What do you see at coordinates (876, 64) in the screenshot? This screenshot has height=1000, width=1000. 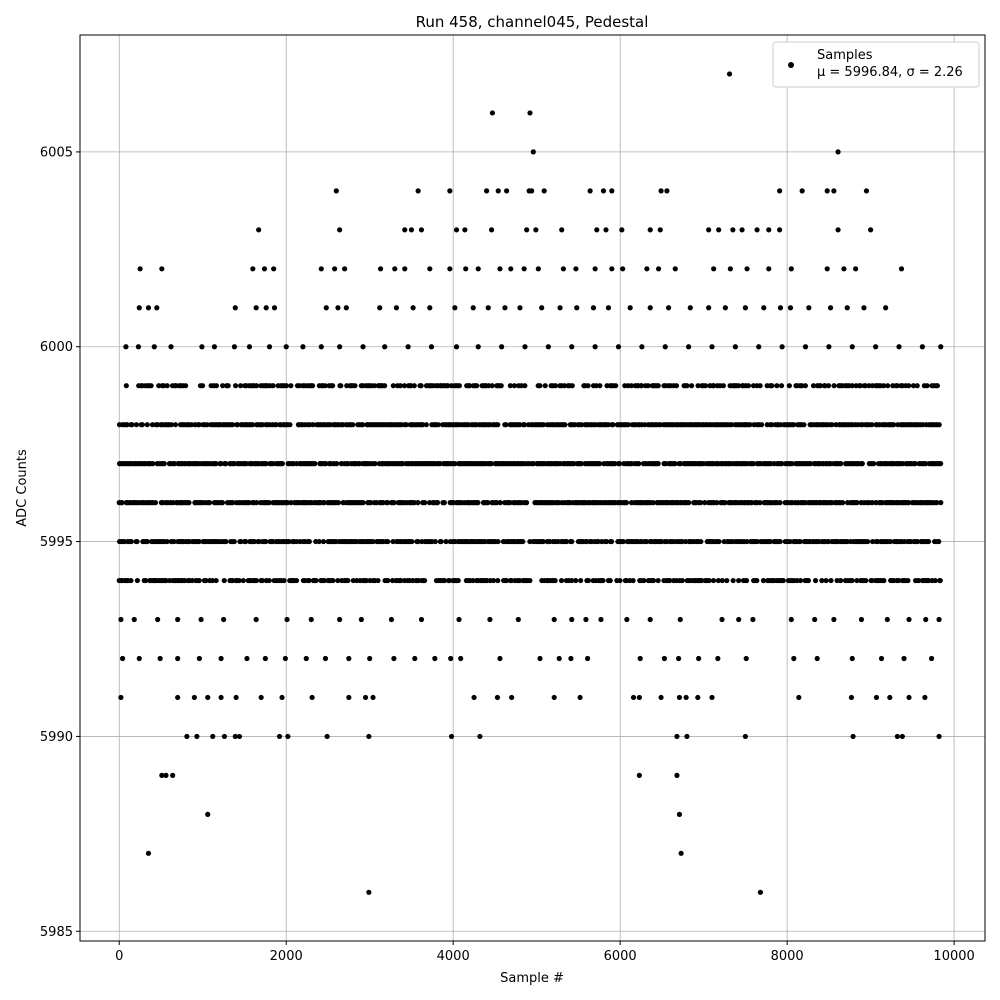 I see `legend-box` at bounding box center [876, 64].